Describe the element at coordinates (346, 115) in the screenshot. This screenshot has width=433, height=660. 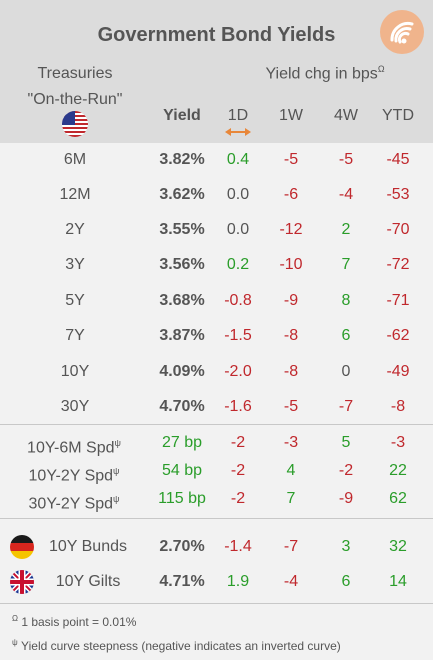
I see `column-header-4w: 4W` at that location.